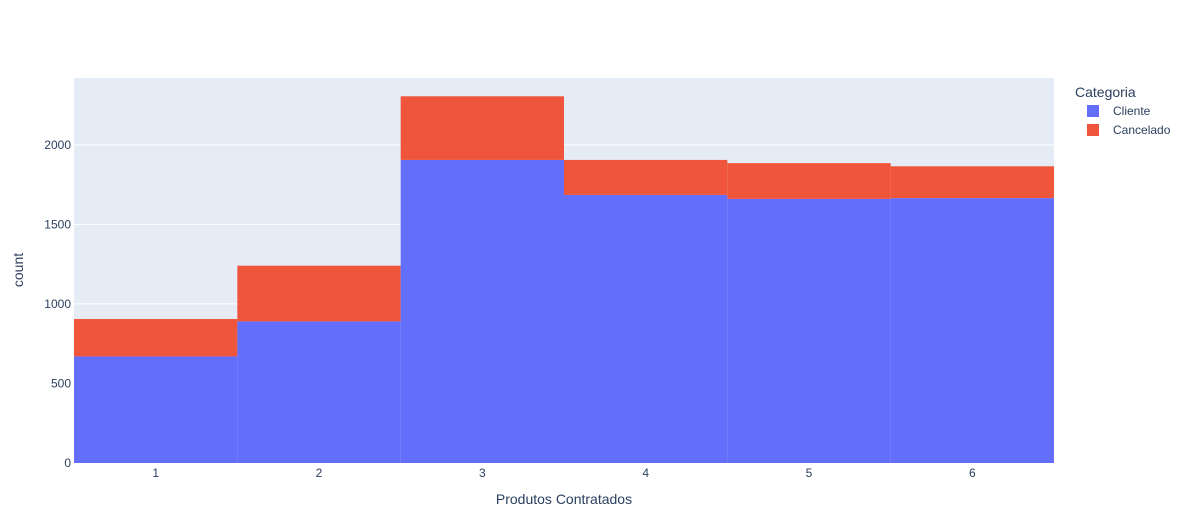  Describe the element at coordinates (564, 499) in the screenshot. I see `x-axis-title: Produtos Contratados` at that location.